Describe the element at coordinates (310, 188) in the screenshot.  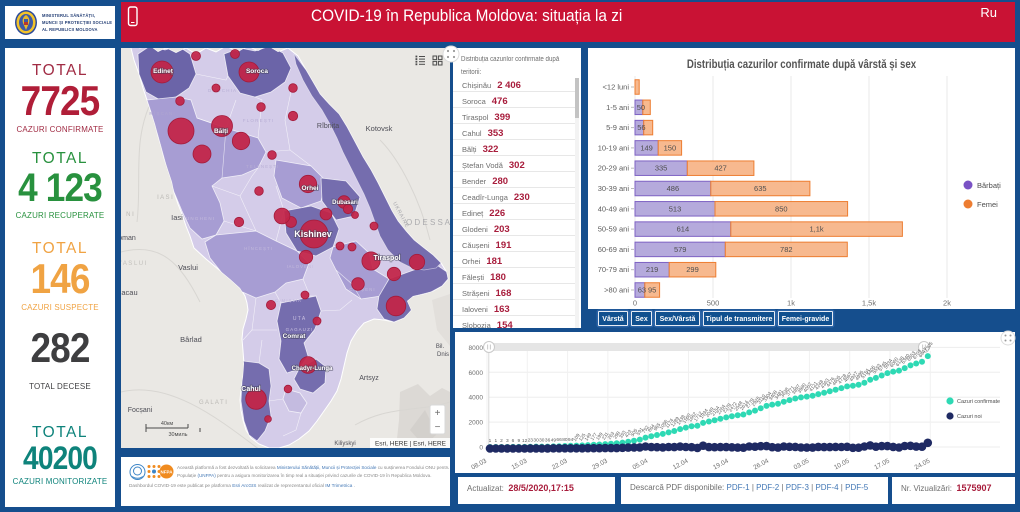
I see `svg-text: Orhei` at that location.